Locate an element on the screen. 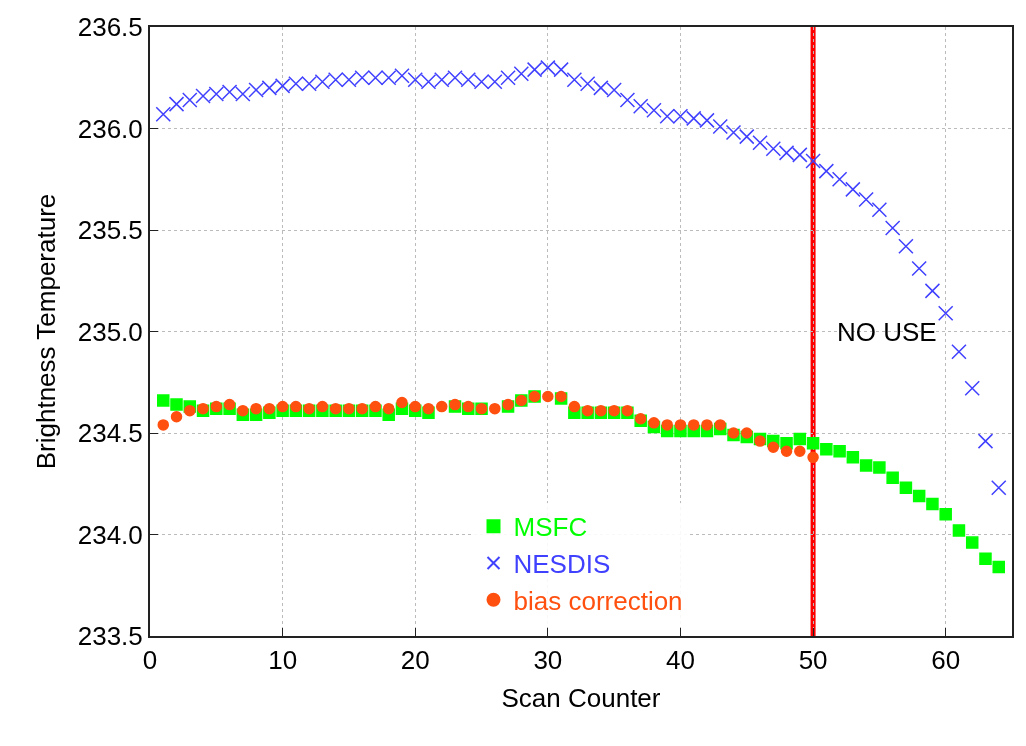 The image size is (1026, 746). x-tick-label: 20 is located at coordinates (415, 660).